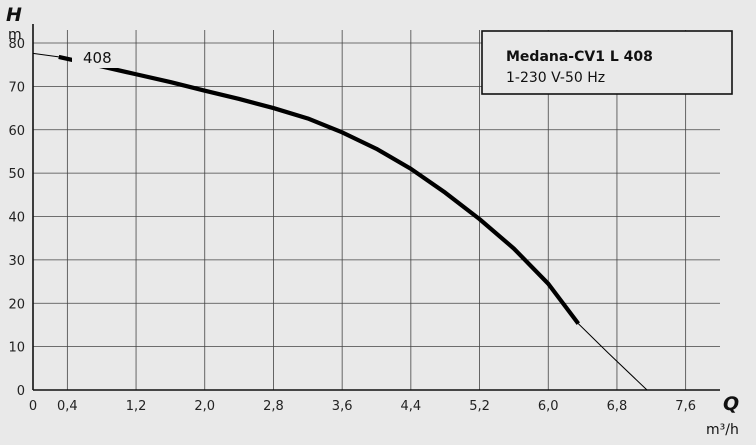  What do you see at coordinates (548, 406) in the screenshot?
I see `x-tick-label-8: 6,0` at bounding box center [548, 406].